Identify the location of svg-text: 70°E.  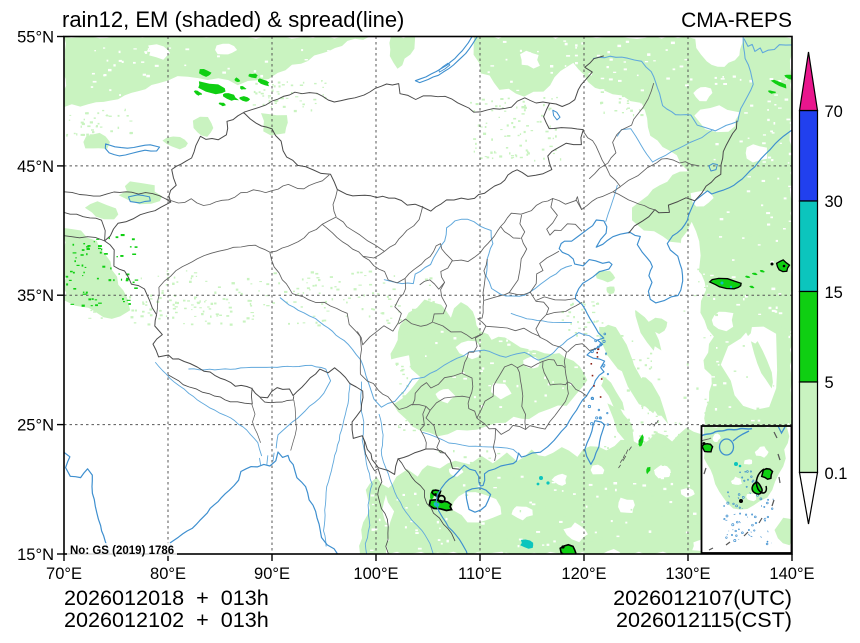
(64, 574).